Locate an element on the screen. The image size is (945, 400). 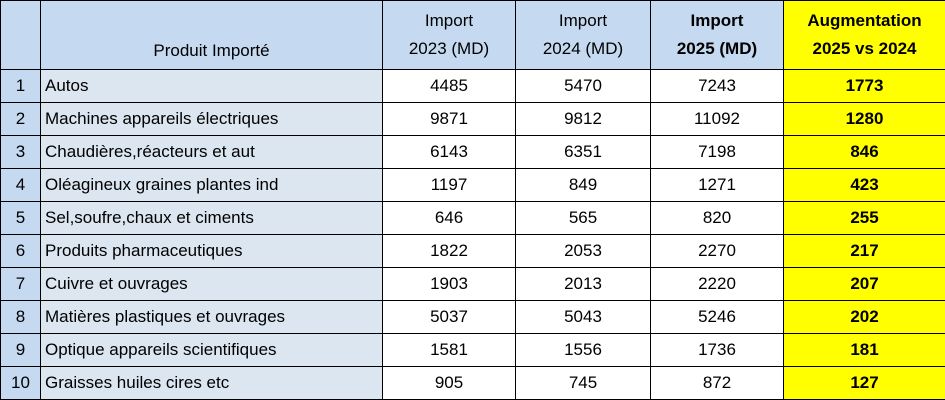
cell-text: Machines appareils électriques is located at coordinates (162, 118).